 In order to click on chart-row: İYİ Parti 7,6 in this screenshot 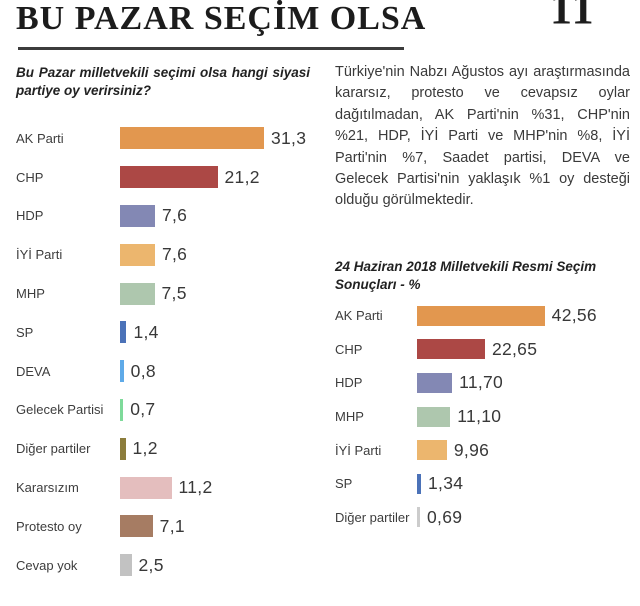, I will do `click(171, 254)`.